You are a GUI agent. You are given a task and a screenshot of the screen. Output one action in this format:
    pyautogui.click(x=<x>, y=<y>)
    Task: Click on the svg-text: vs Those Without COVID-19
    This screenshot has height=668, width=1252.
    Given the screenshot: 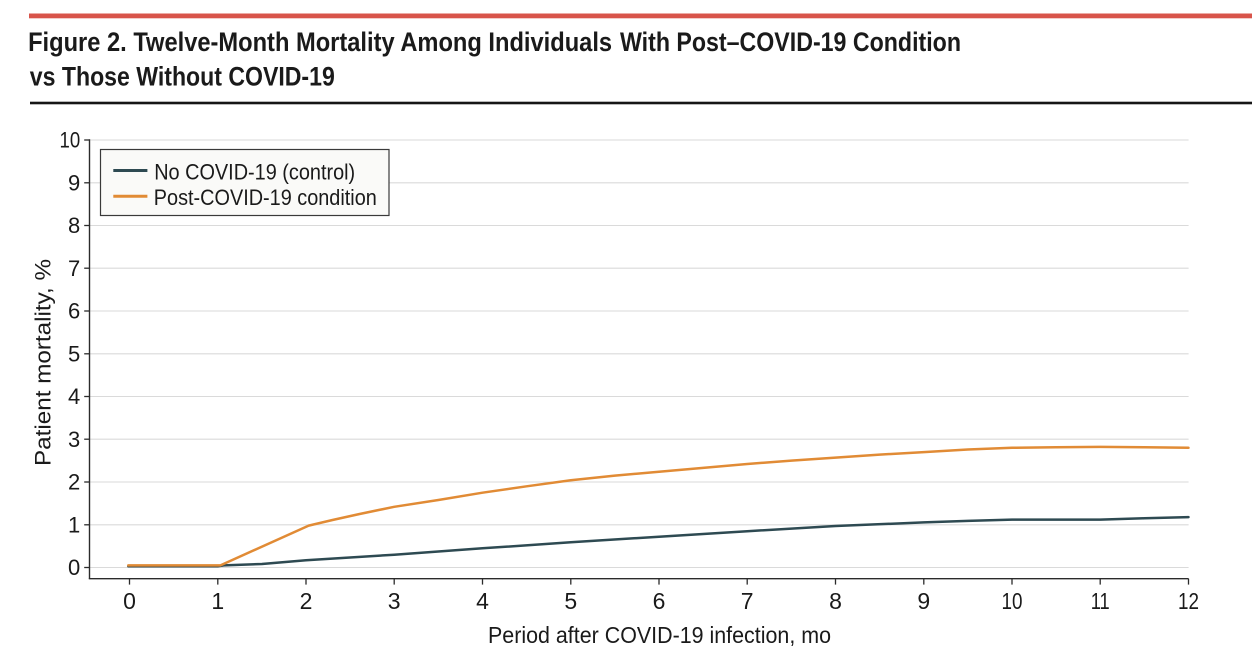 What is the action you would take?
    pyautogui.click(x=182, y=76)
    